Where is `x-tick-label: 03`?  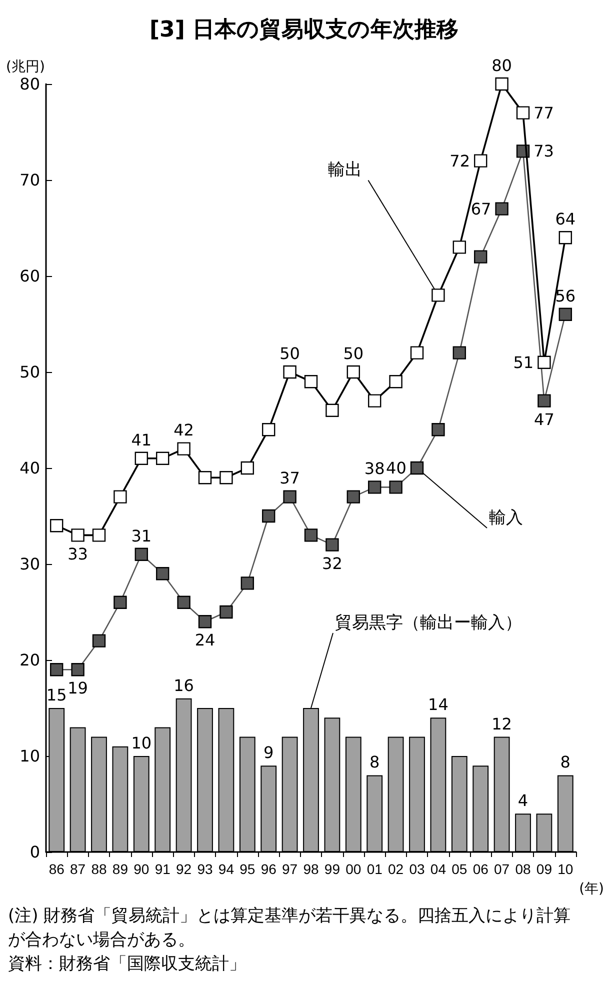
x-tick-label: 03 is located at coordinates (417, 869).